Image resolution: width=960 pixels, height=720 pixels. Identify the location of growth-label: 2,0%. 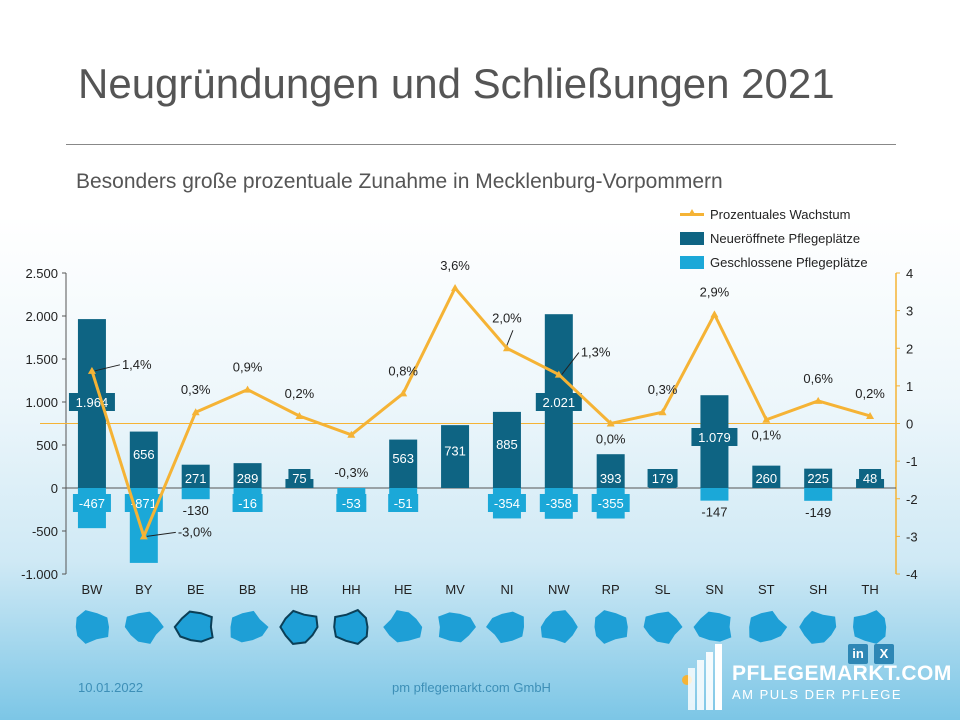
(507, 317).